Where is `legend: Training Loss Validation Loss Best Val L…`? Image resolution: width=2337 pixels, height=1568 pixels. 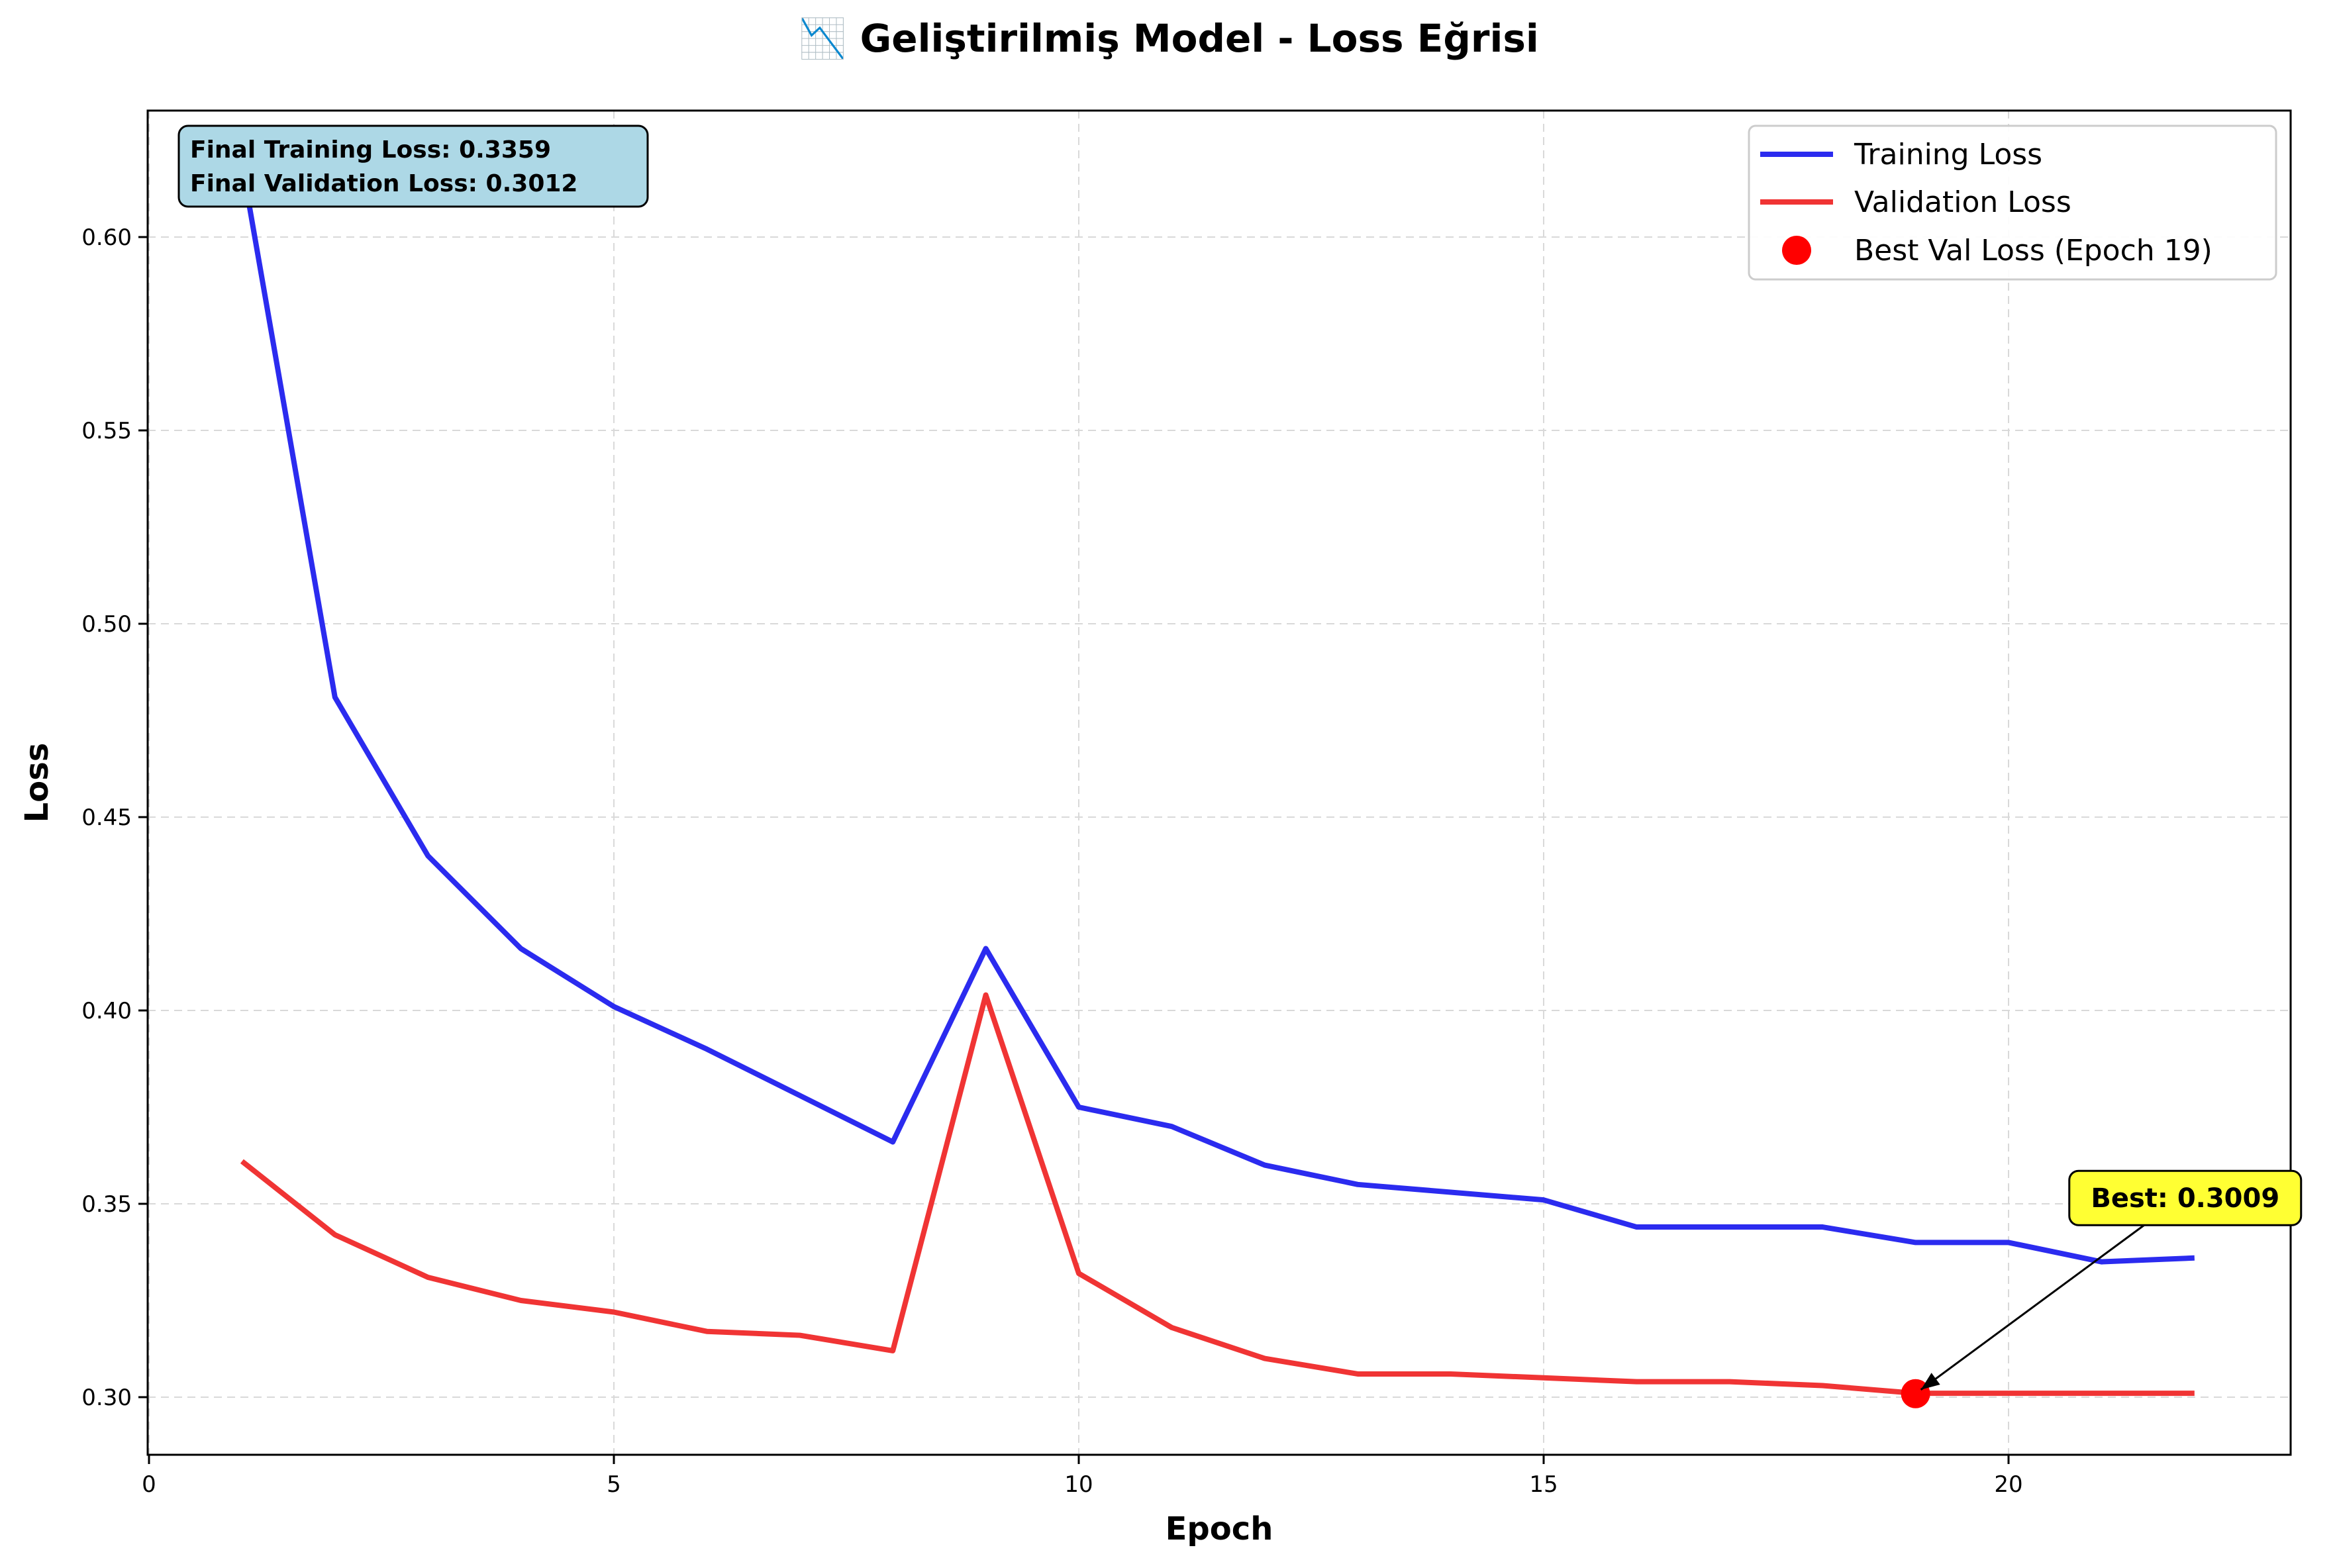 legend: Training Loss Validation Loss Best Val L… is located at coordinates (2012, 202).